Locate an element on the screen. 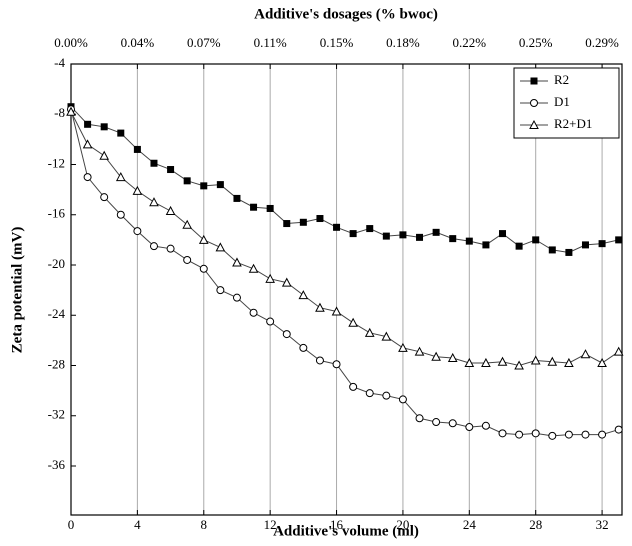 The height and width of the screenshot is (546, 632). x2-tick-label: 0.07% is located at coordinates (204, 42).